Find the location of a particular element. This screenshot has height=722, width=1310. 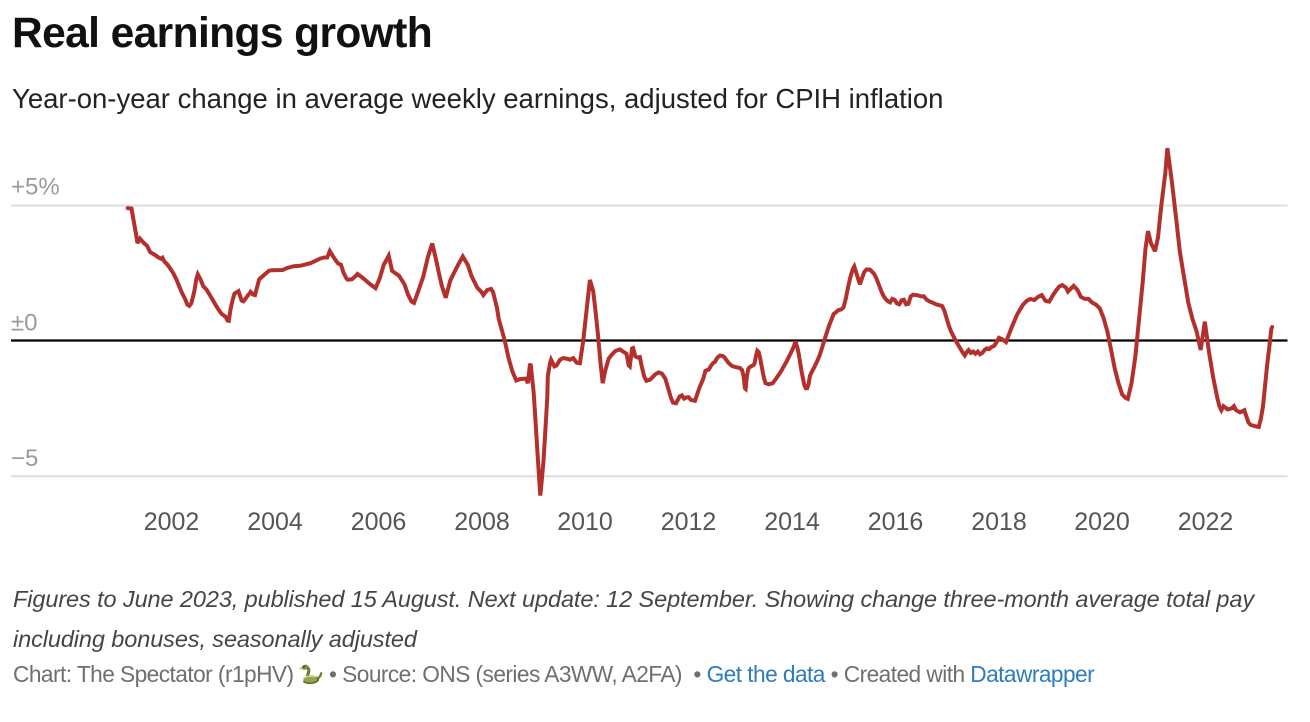

svg-text: 2004 is located at coordinates (275, 522).